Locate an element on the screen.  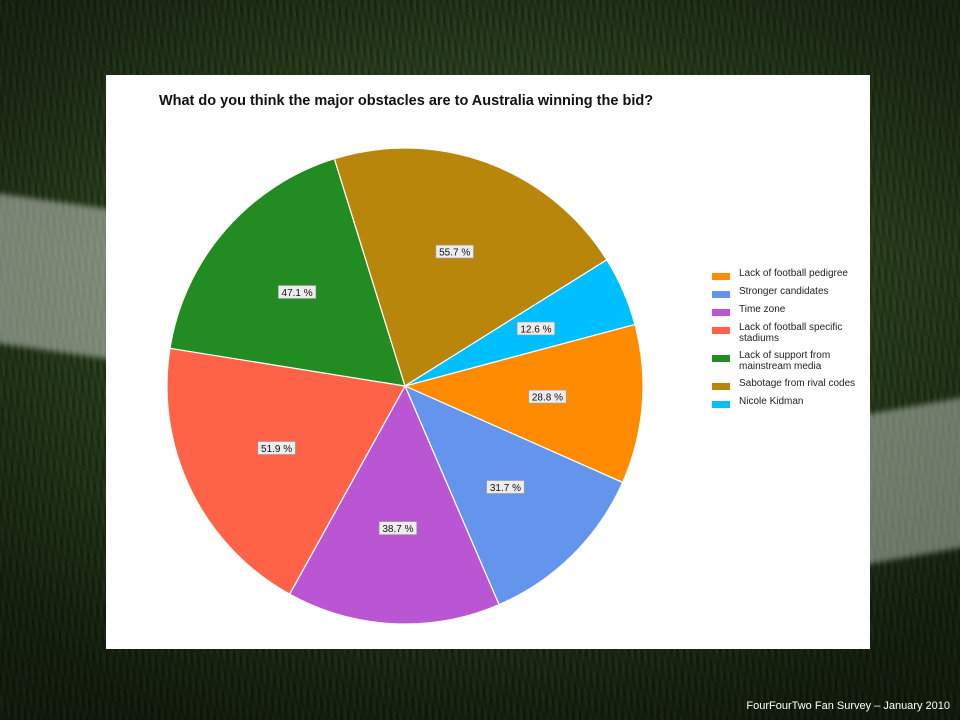
legend-label: Lack of support from mainstream media is located at coordinates (785, 361).